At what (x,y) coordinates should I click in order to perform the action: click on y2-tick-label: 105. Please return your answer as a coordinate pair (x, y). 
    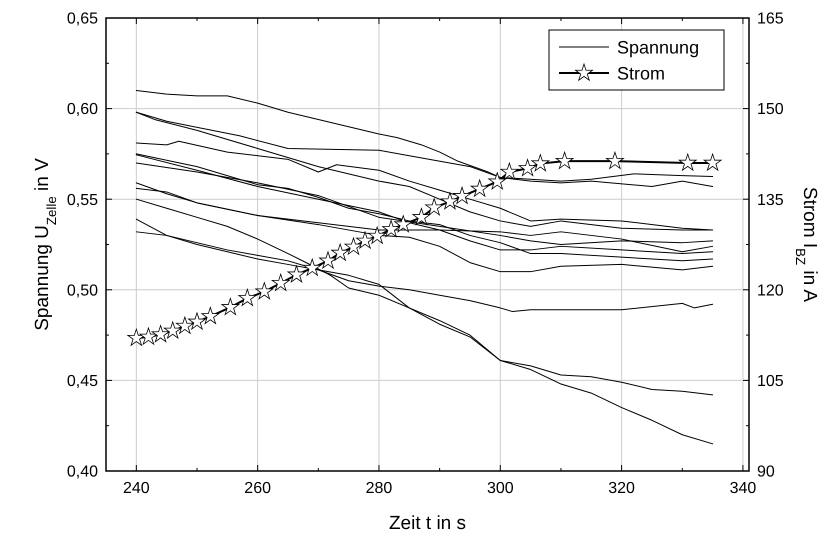
    Looking at the image, I should click on (770, 381).